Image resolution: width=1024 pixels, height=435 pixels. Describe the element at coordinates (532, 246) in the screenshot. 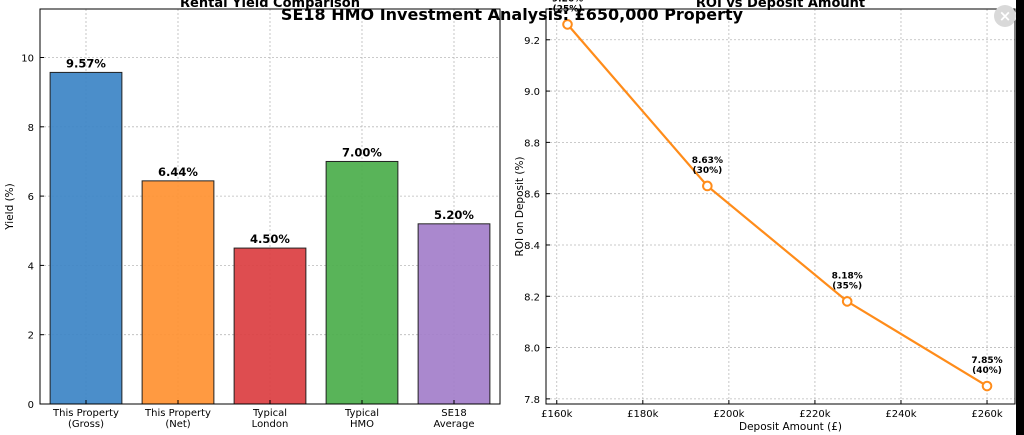

I see `line-ytick-label: 8.4` at that location.